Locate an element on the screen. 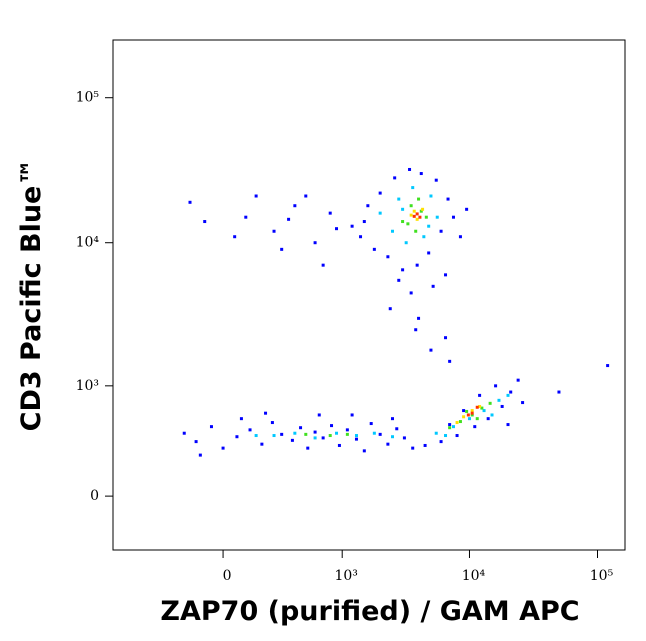 This screenshot has width=646, height=641. x-tick-label: 0 is located at coordinates (227, 576).